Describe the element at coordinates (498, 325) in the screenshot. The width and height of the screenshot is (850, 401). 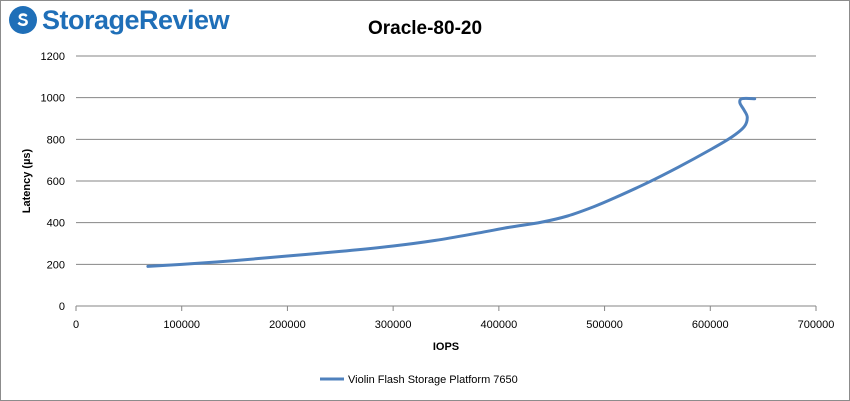
I see `x-tick-label: 400000` at that location.